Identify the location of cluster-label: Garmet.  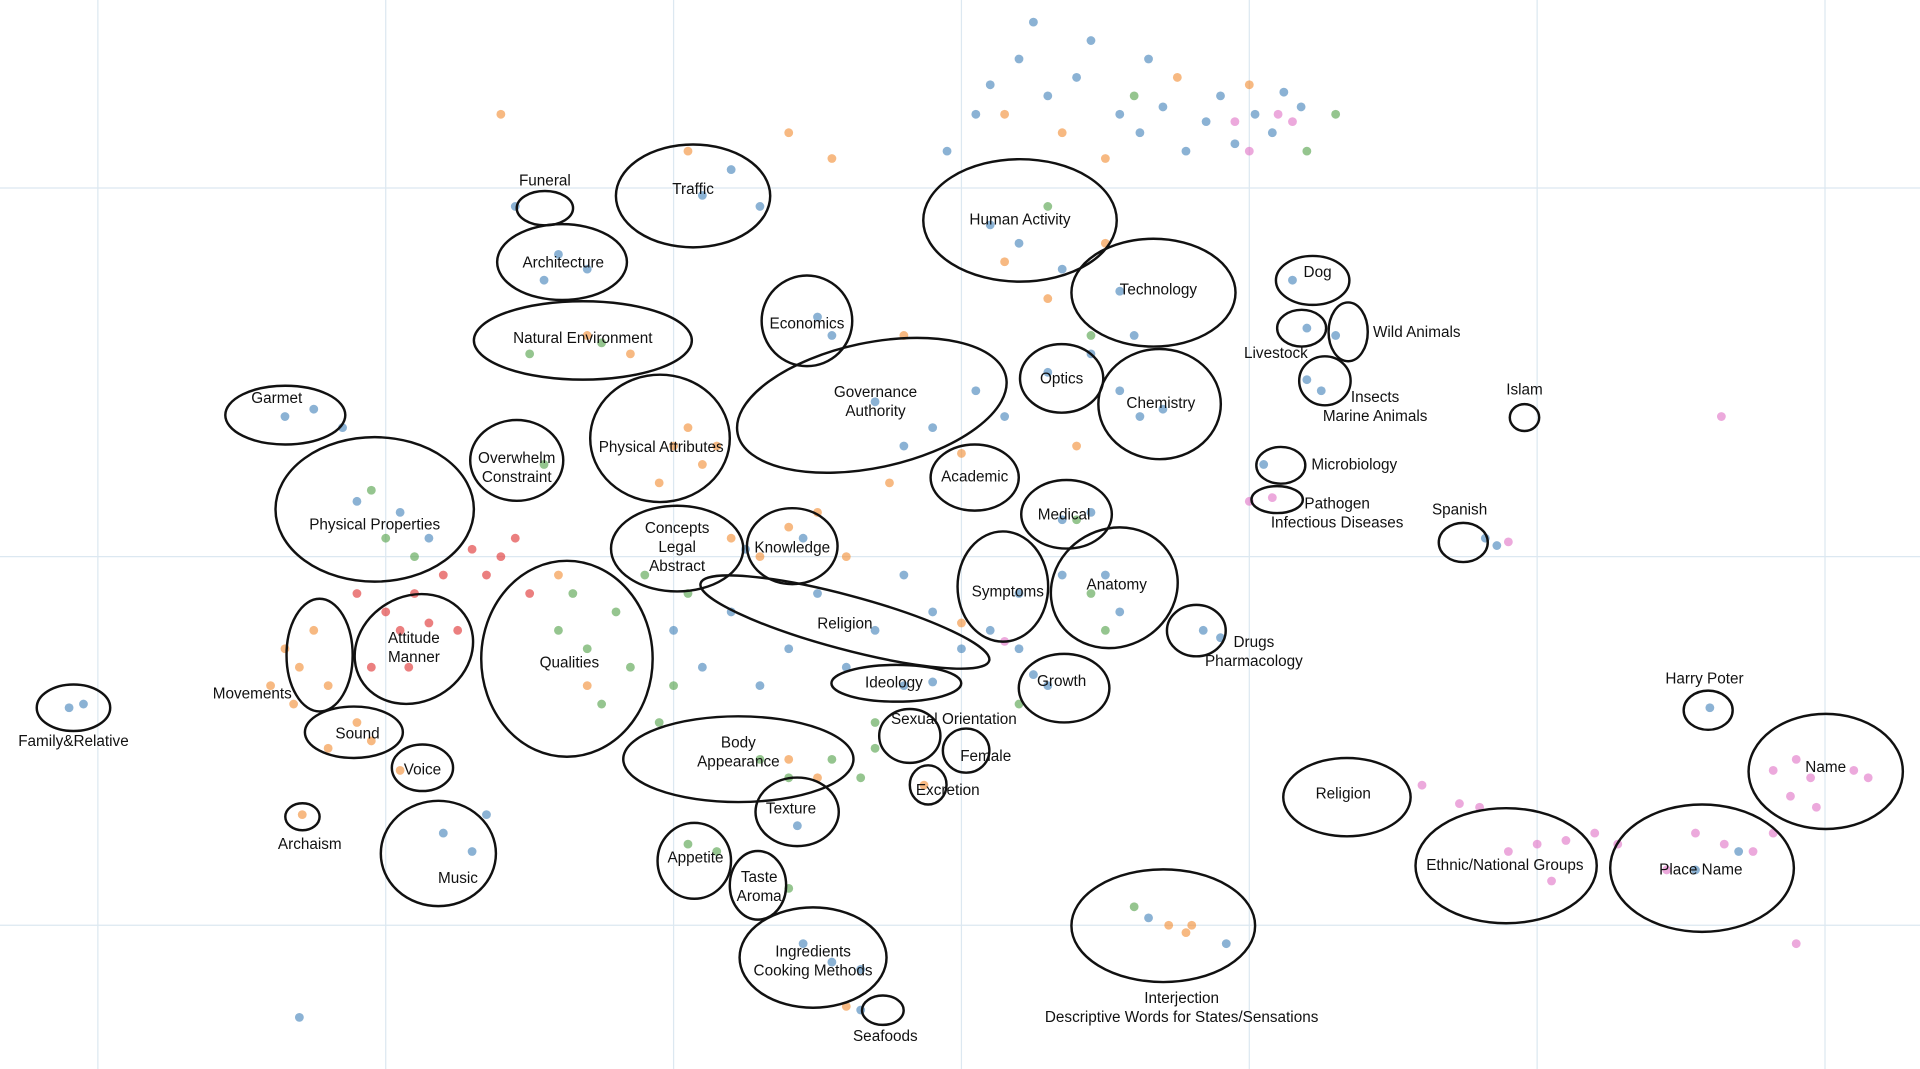
(277, 398).